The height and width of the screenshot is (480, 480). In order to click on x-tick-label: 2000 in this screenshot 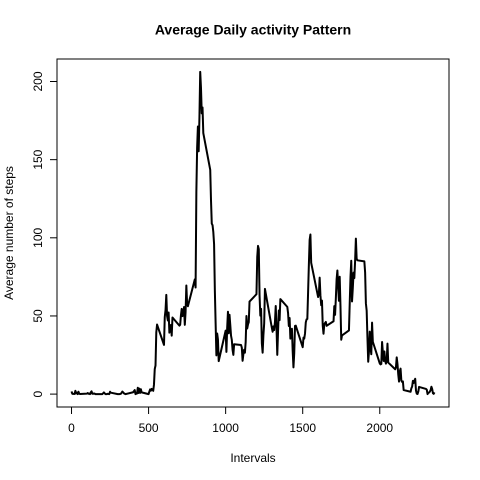, I will do `click(379, 428)`.